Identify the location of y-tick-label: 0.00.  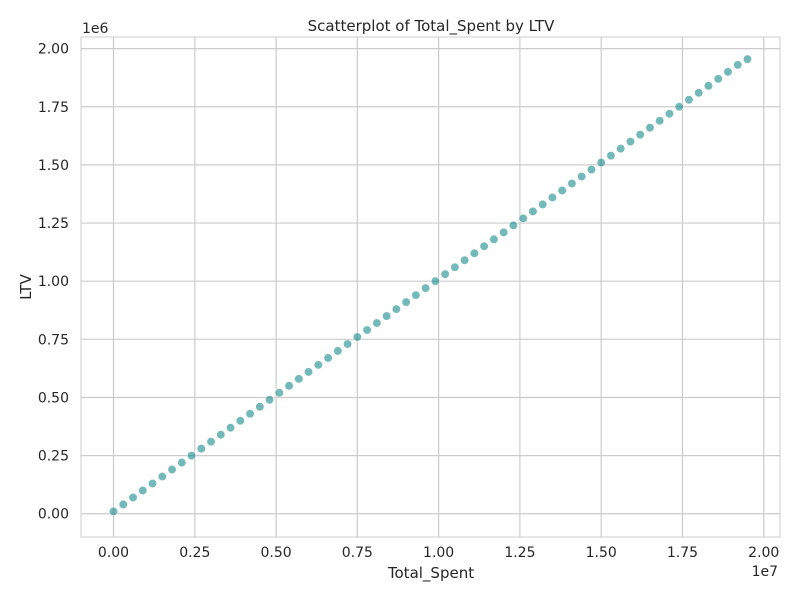
(53, 515).